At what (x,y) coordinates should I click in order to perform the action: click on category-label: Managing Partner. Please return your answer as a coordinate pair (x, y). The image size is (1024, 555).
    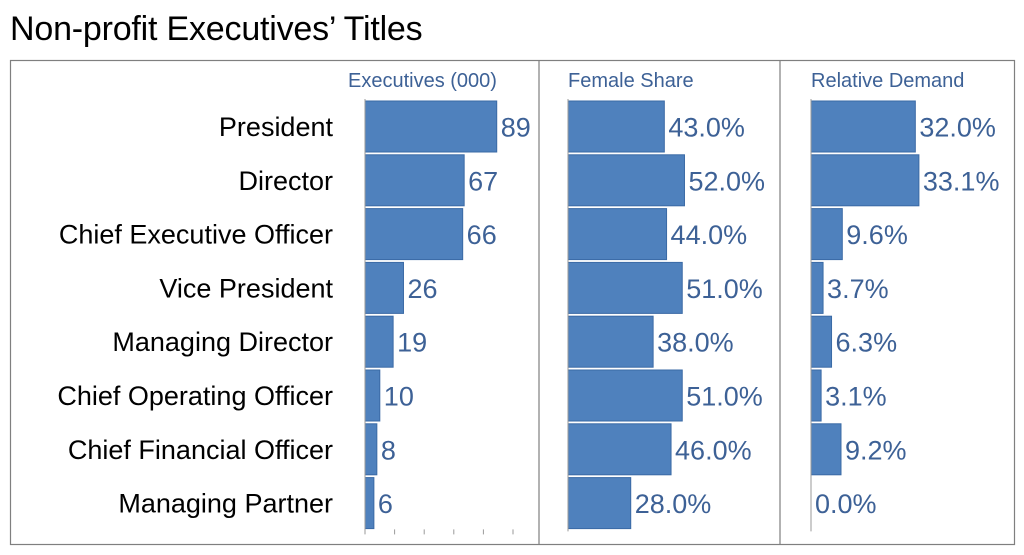
    Looking at the image, I should click on (225, 504).